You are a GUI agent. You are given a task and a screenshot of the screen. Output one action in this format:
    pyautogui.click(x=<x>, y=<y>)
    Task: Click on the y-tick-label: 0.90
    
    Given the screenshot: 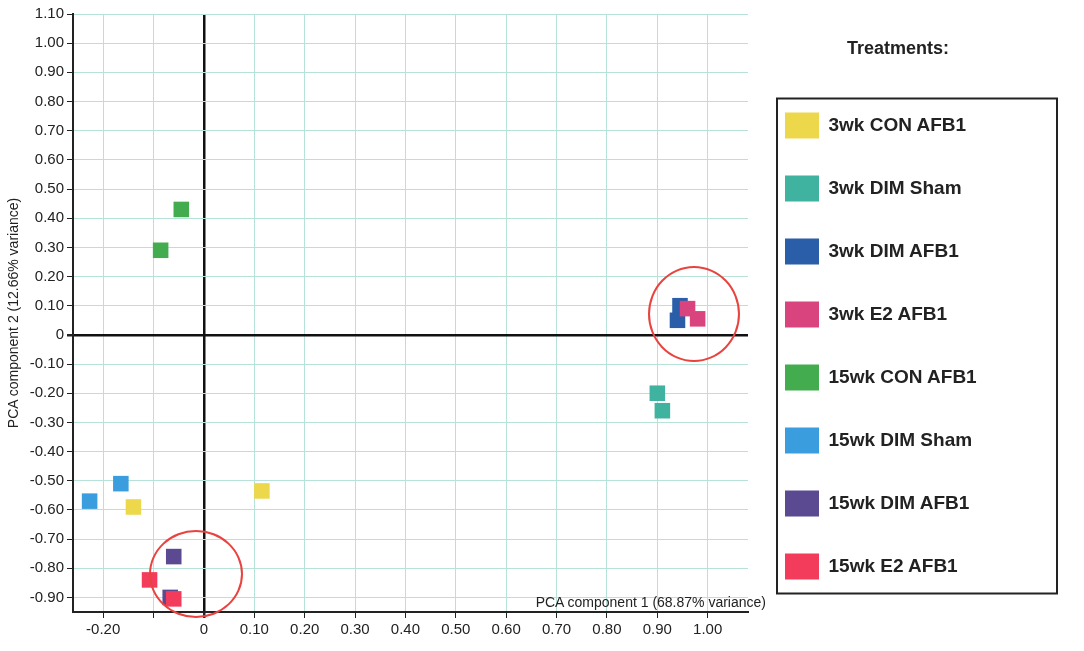 What is the action you would take?
    pyautogui.click(x=49, y=71)
    